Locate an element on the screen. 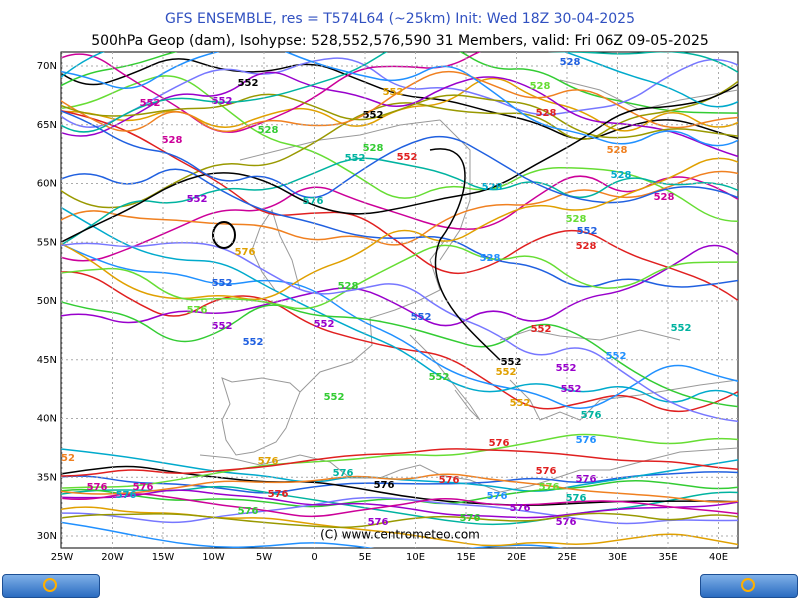 This screenshot has height=600, width=800. x-tick-label: 35E is located at coordinates (667, 557).